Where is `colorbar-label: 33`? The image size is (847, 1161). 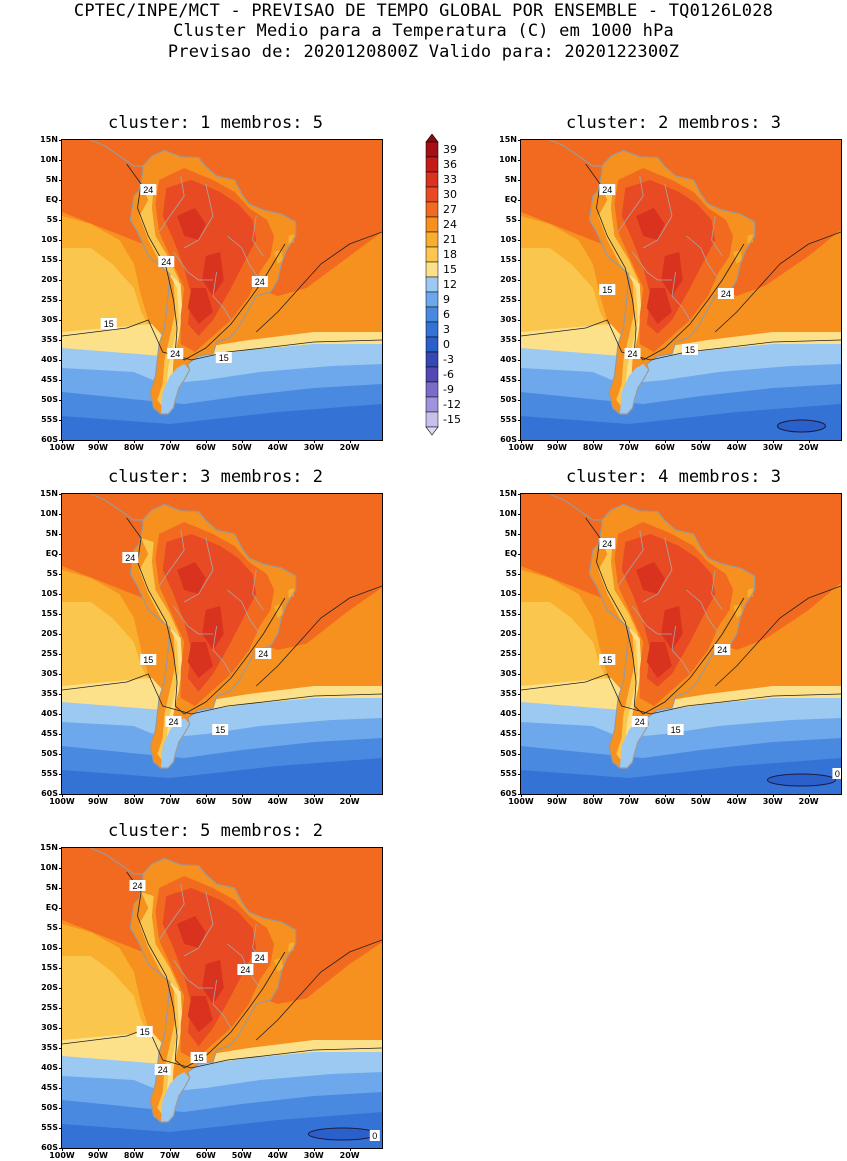 colorbar-label: 33 is located at coordinates (450, 179).